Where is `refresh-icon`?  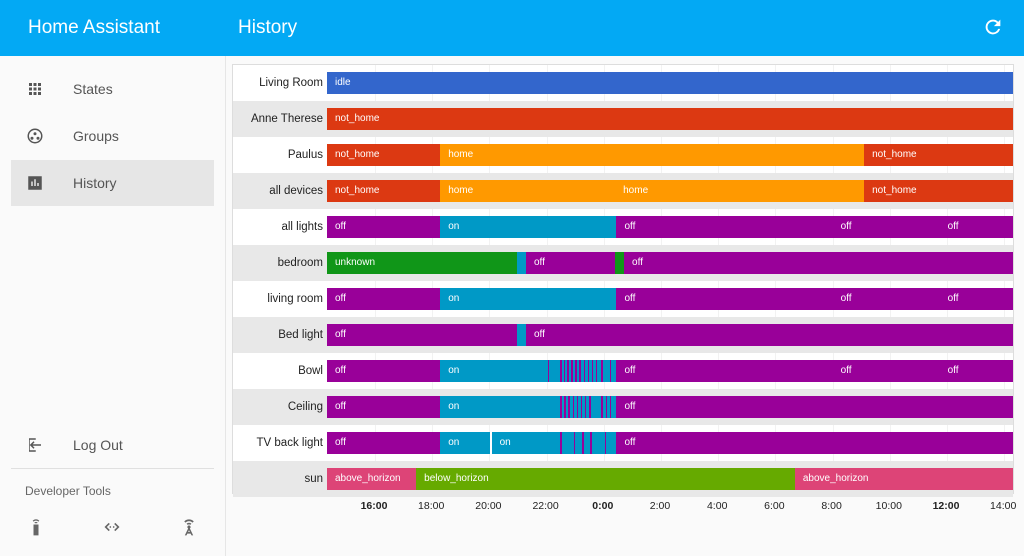
refresh-icon is located at coordinates (993, 27).